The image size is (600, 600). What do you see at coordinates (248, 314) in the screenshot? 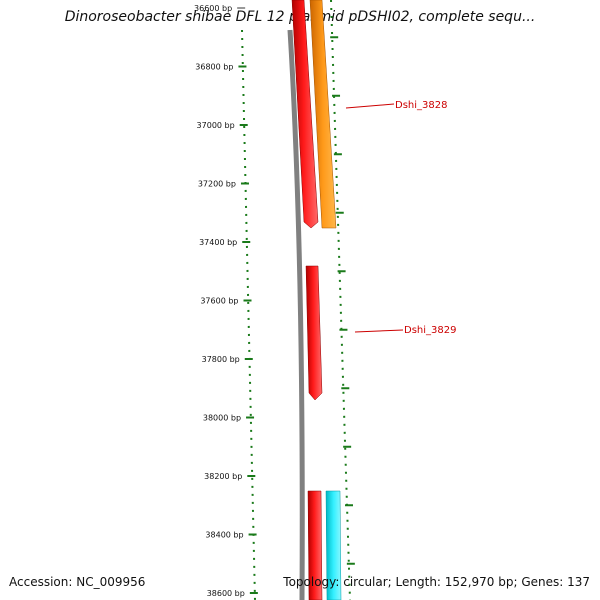
I see `scale-dotted-line` at bounding box center [248, 314].